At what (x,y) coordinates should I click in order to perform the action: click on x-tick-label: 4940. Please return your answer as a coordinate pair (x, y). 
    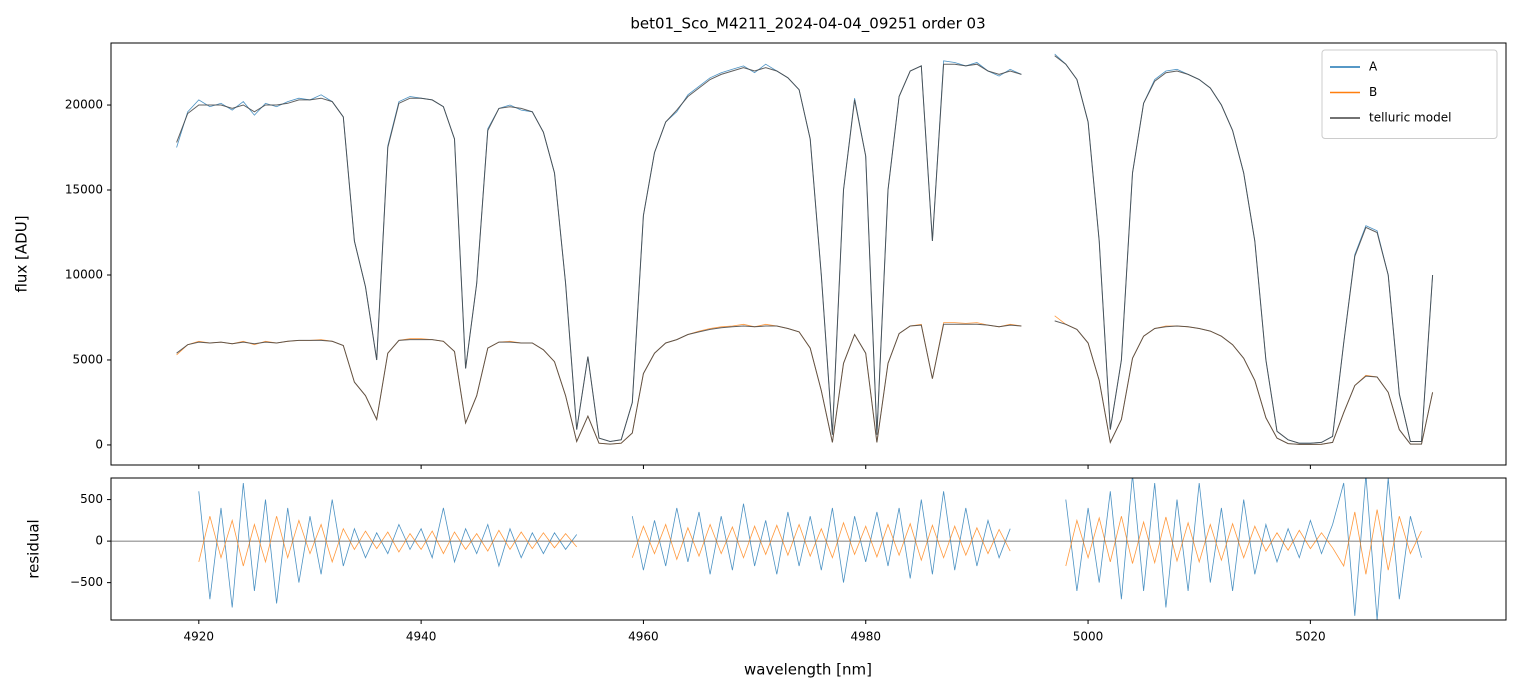
    Looking at the image, I should click on (421, 637).